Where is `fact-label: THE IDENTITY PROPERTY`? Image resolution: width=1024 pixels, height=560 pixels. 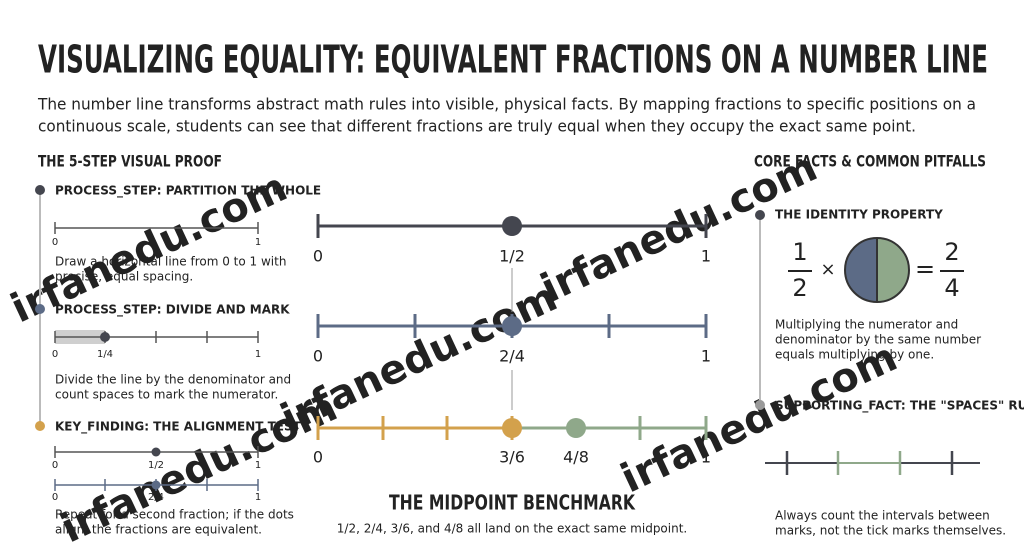
fact-label: THE IDENTITY PROPERTY is located at coordinates (859, 215).